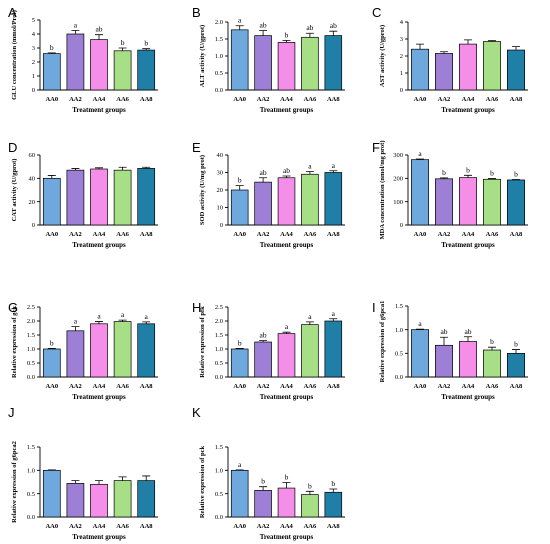 The width and height of the screenshot is (550, 544). What do you see at coordinates (492, 99) in the screenshot?
I see `x-tick-label: AA6` at bounding box center [492, 99].